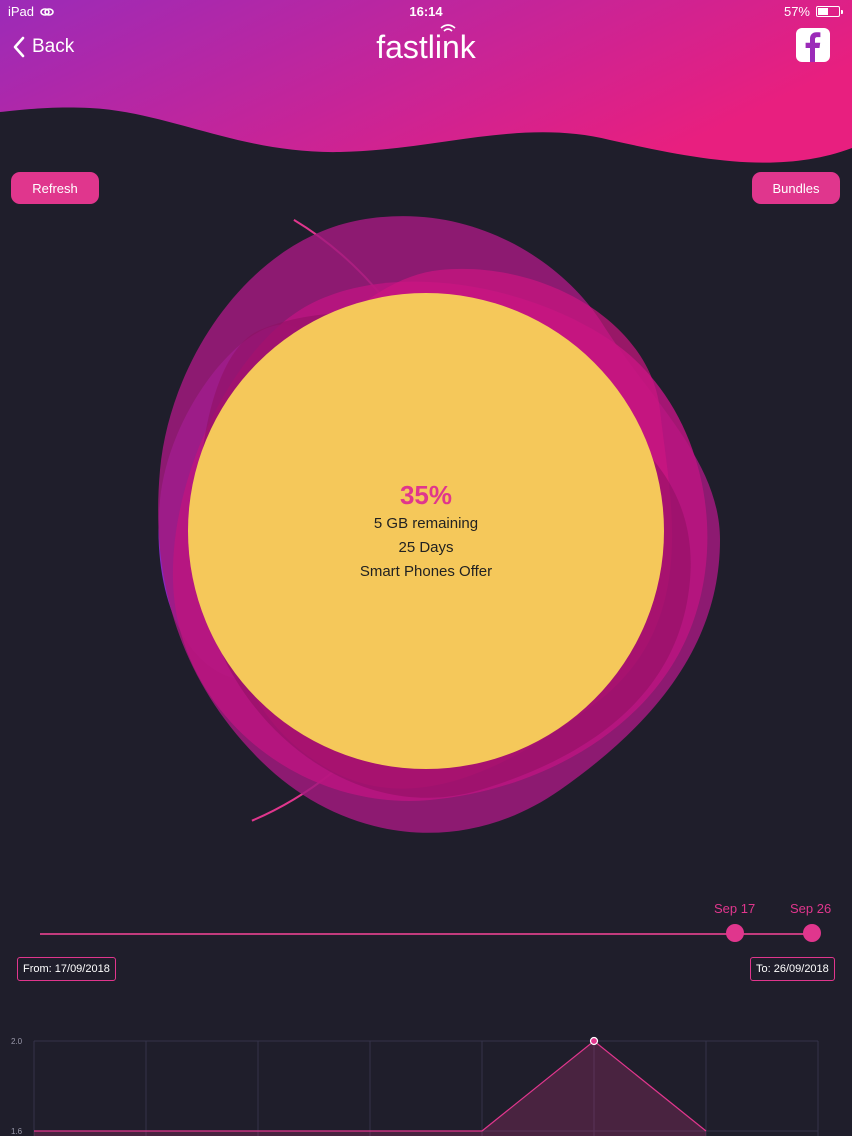 This screenshot has width=852, height=1136. I want to click on fastlink-logo: fastlink, so click(426, 44).